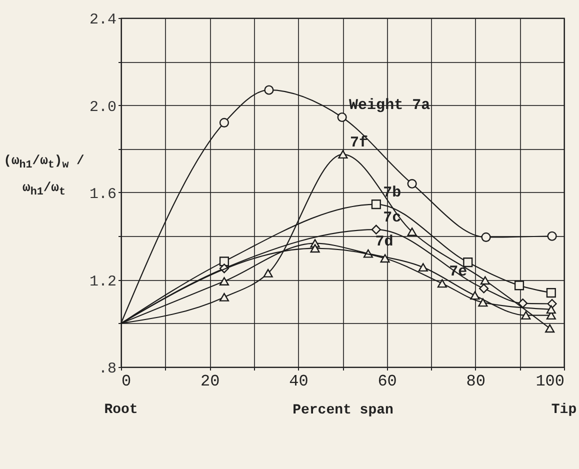  I want to click on text: Root, so click(121, 410).